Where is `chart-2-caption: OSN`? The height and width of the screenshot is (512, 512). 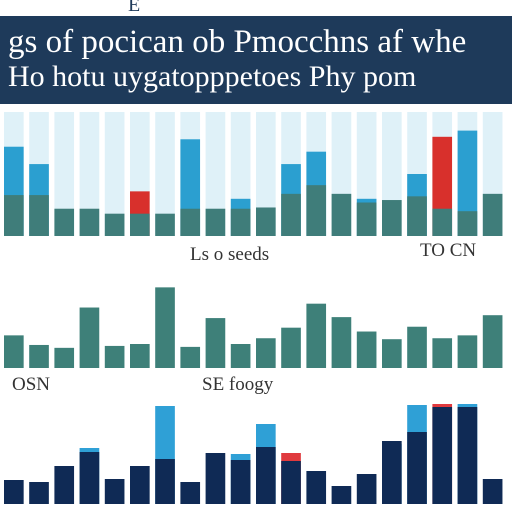 chart-2-caption: OSN is located at coordinates (31, 384).